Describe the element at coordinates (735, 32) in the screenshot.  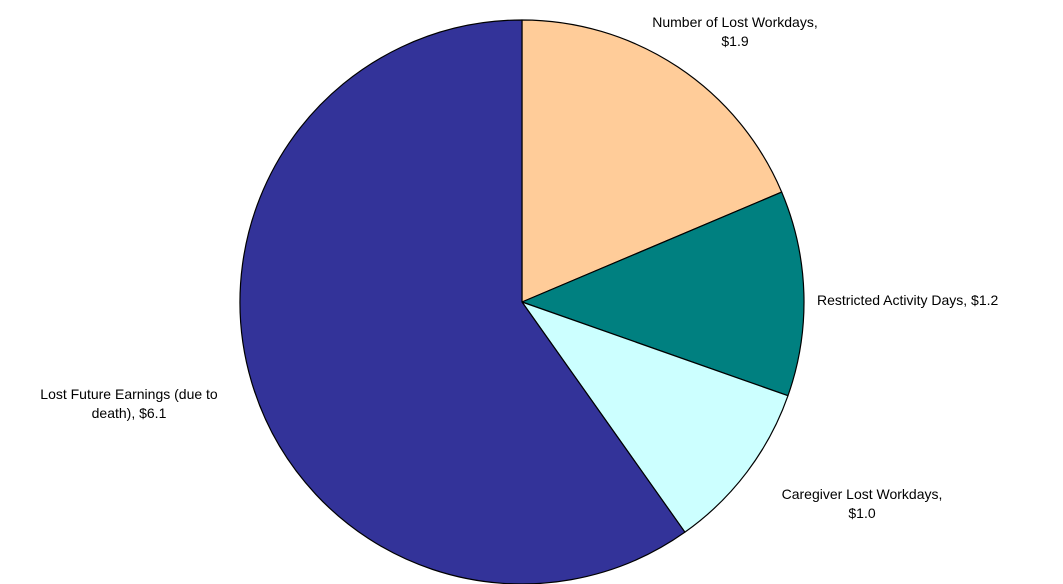
I see `slice-label-lost-workdays: Number of Lost Workdays, $1.9` at that location.